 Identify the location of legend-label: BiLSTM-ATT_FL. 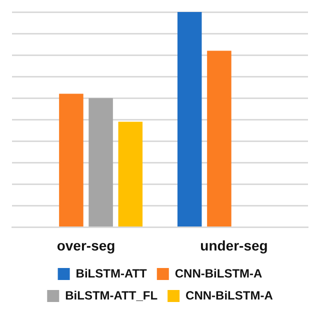
(111, 295).